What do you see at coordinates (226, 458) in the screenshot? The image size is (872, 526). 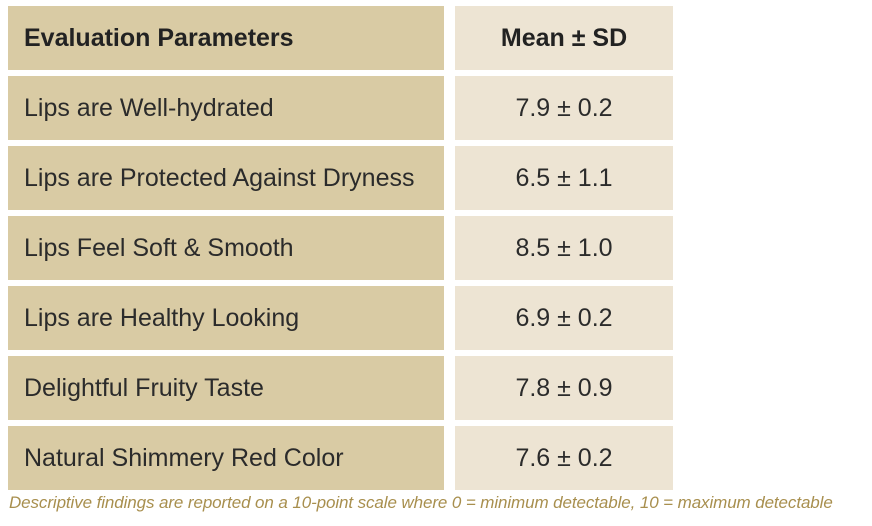 I see `parameter-cell: Natural Shimmery Red Color` at bounding box center [226, 458].